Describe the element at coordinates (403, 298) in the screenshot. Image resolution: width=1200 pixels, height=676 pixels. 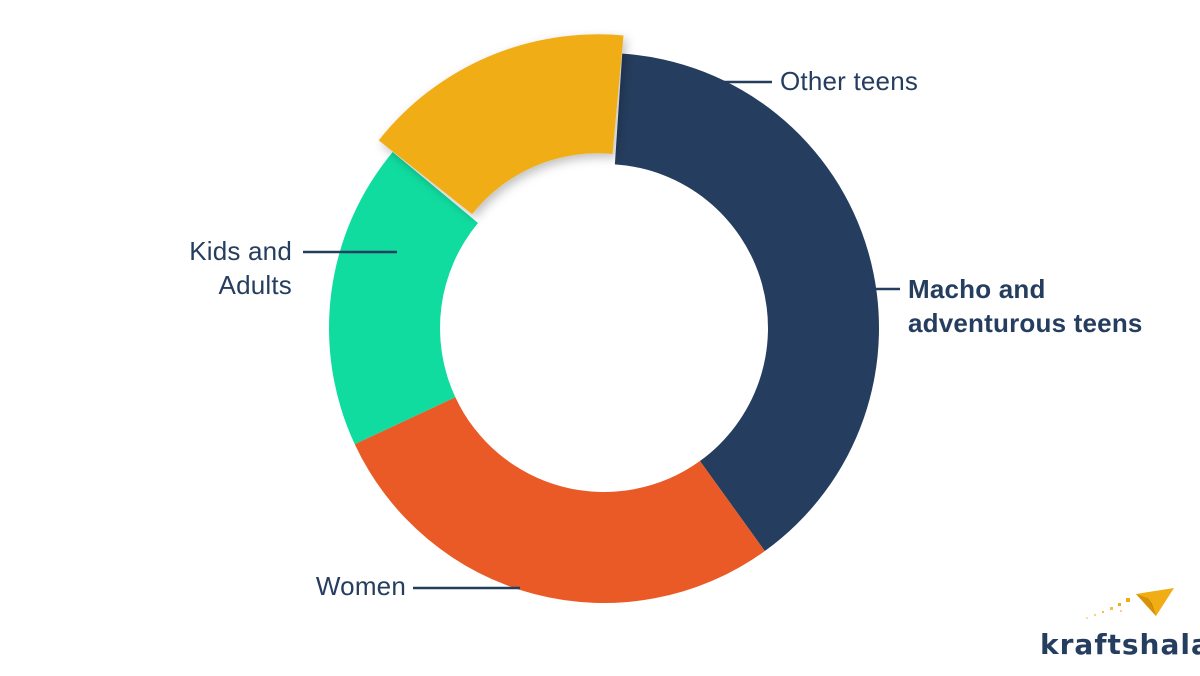
I see `slice-other-teens` at that location.